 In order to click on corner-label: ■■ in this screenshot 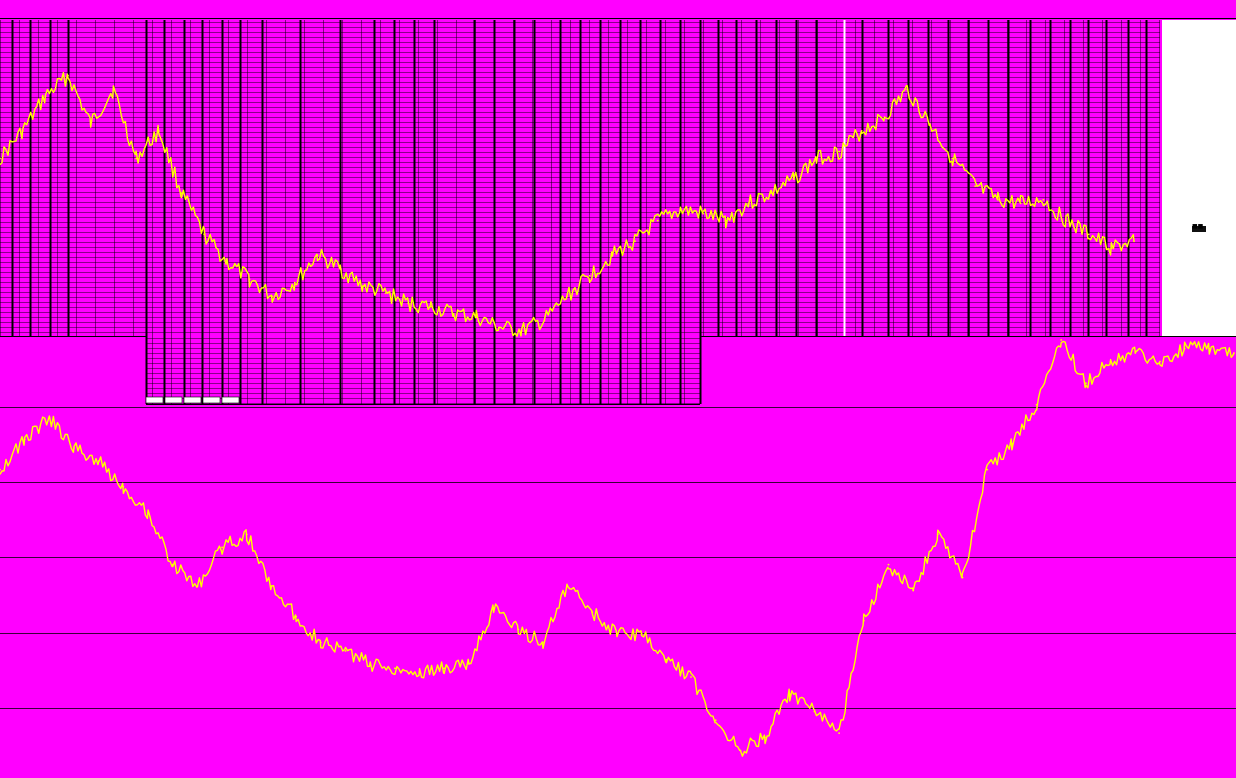, I will do `click(1198, 226)`.